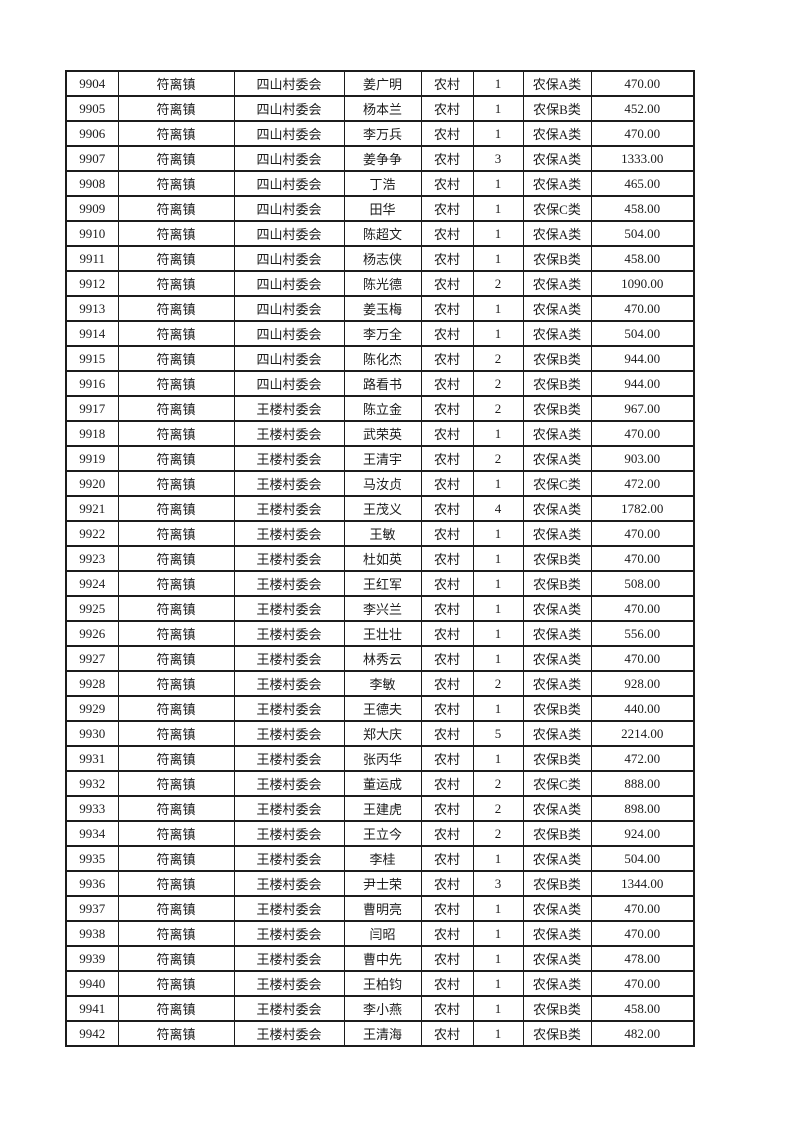  I want to click on cell-serial-number: 9924, so click(92, 583).